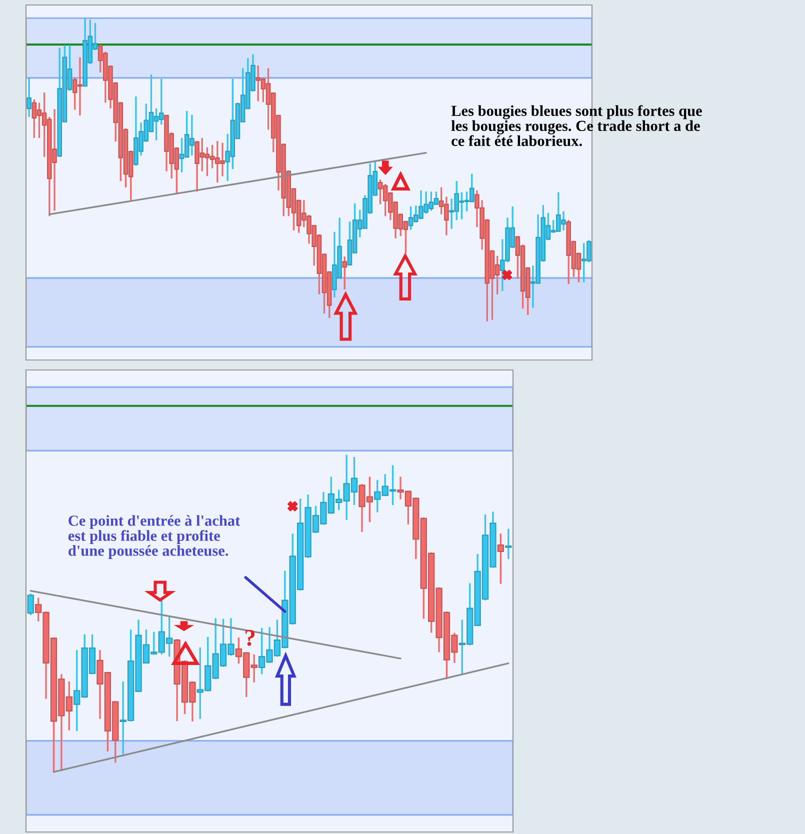 This screenshot has width=805, height=834. I want to click on annotation: Ce point d'entrée à l'achat est plus fiable et profite d'une poussée acheteuse., so click(154, 537).